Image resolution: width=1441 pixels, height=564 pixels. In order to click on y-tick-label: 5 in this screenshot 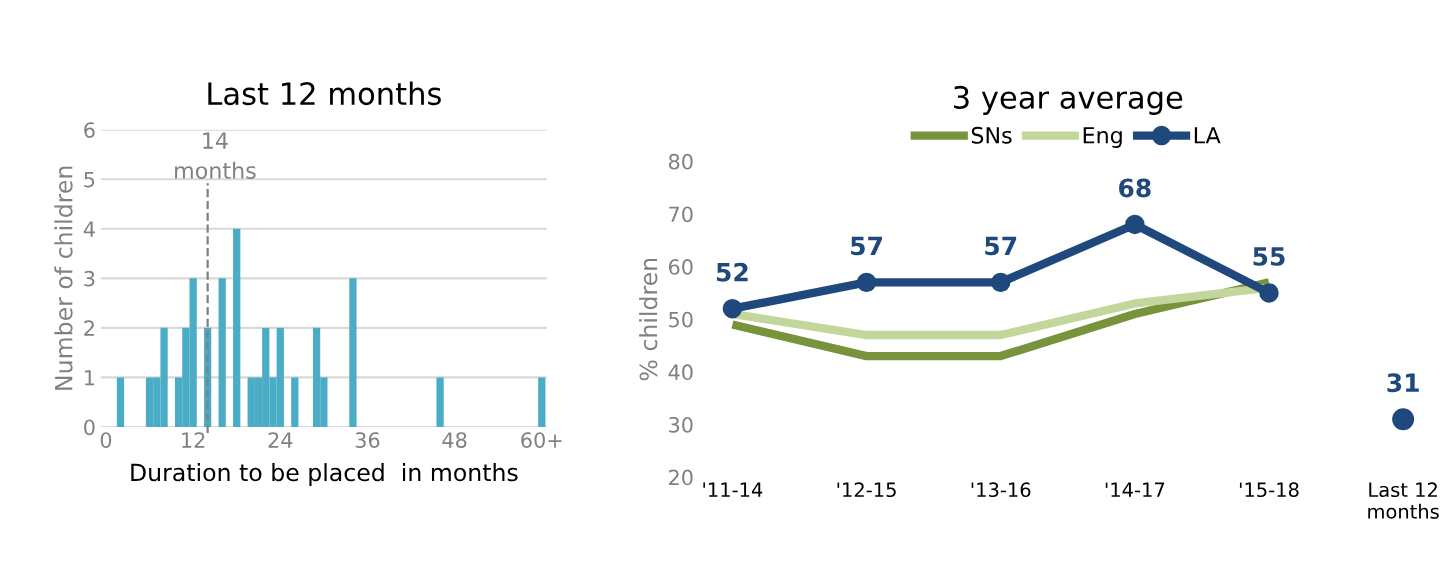, I will do `click(89, 179)`.